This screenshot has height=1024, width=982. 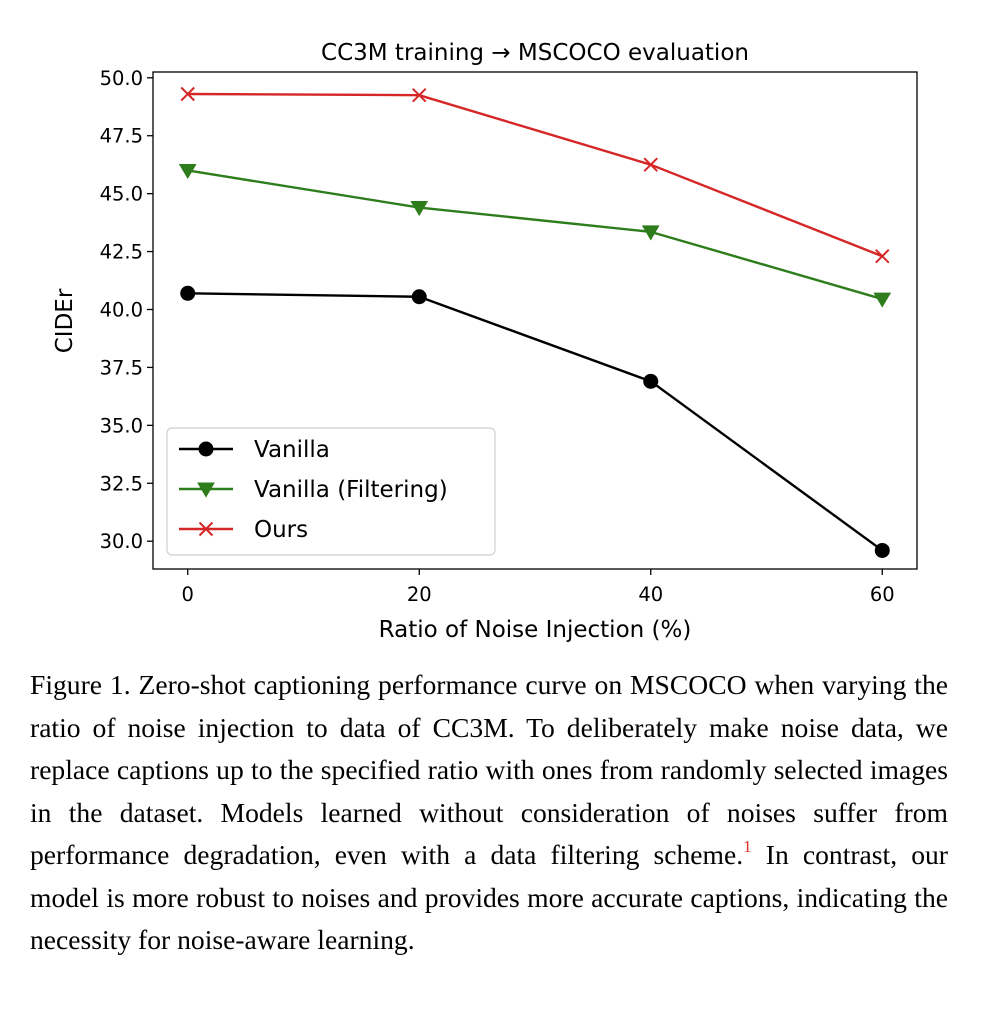 I want to click on y-tick-label: 40.0, so click(x=121, y=309).